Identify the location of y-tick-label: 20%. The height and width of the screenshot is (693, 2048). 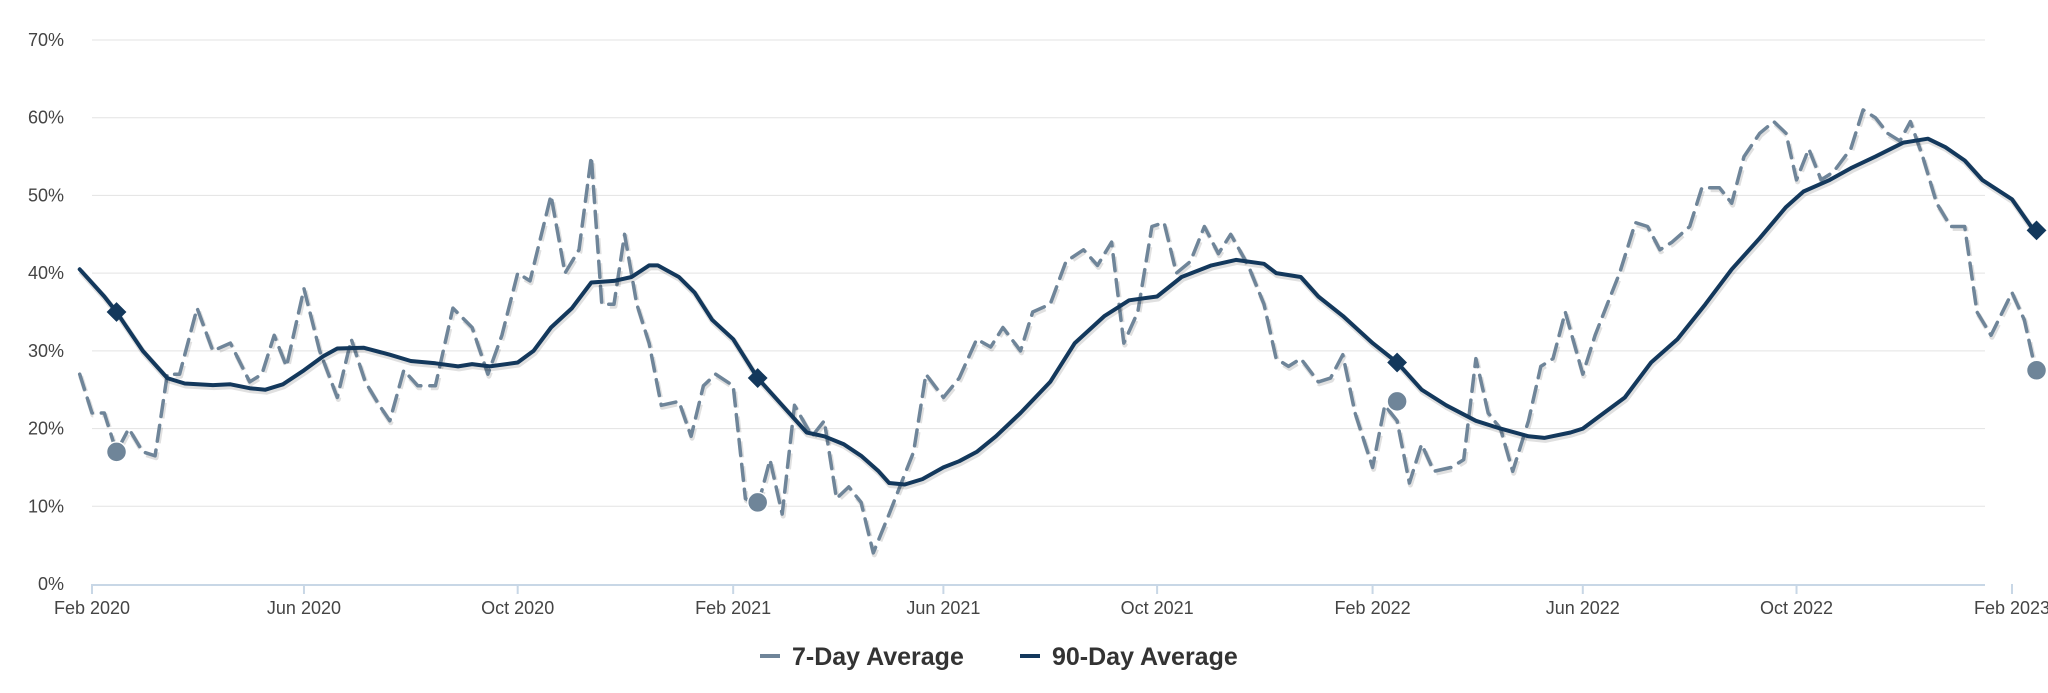
(46, 429).